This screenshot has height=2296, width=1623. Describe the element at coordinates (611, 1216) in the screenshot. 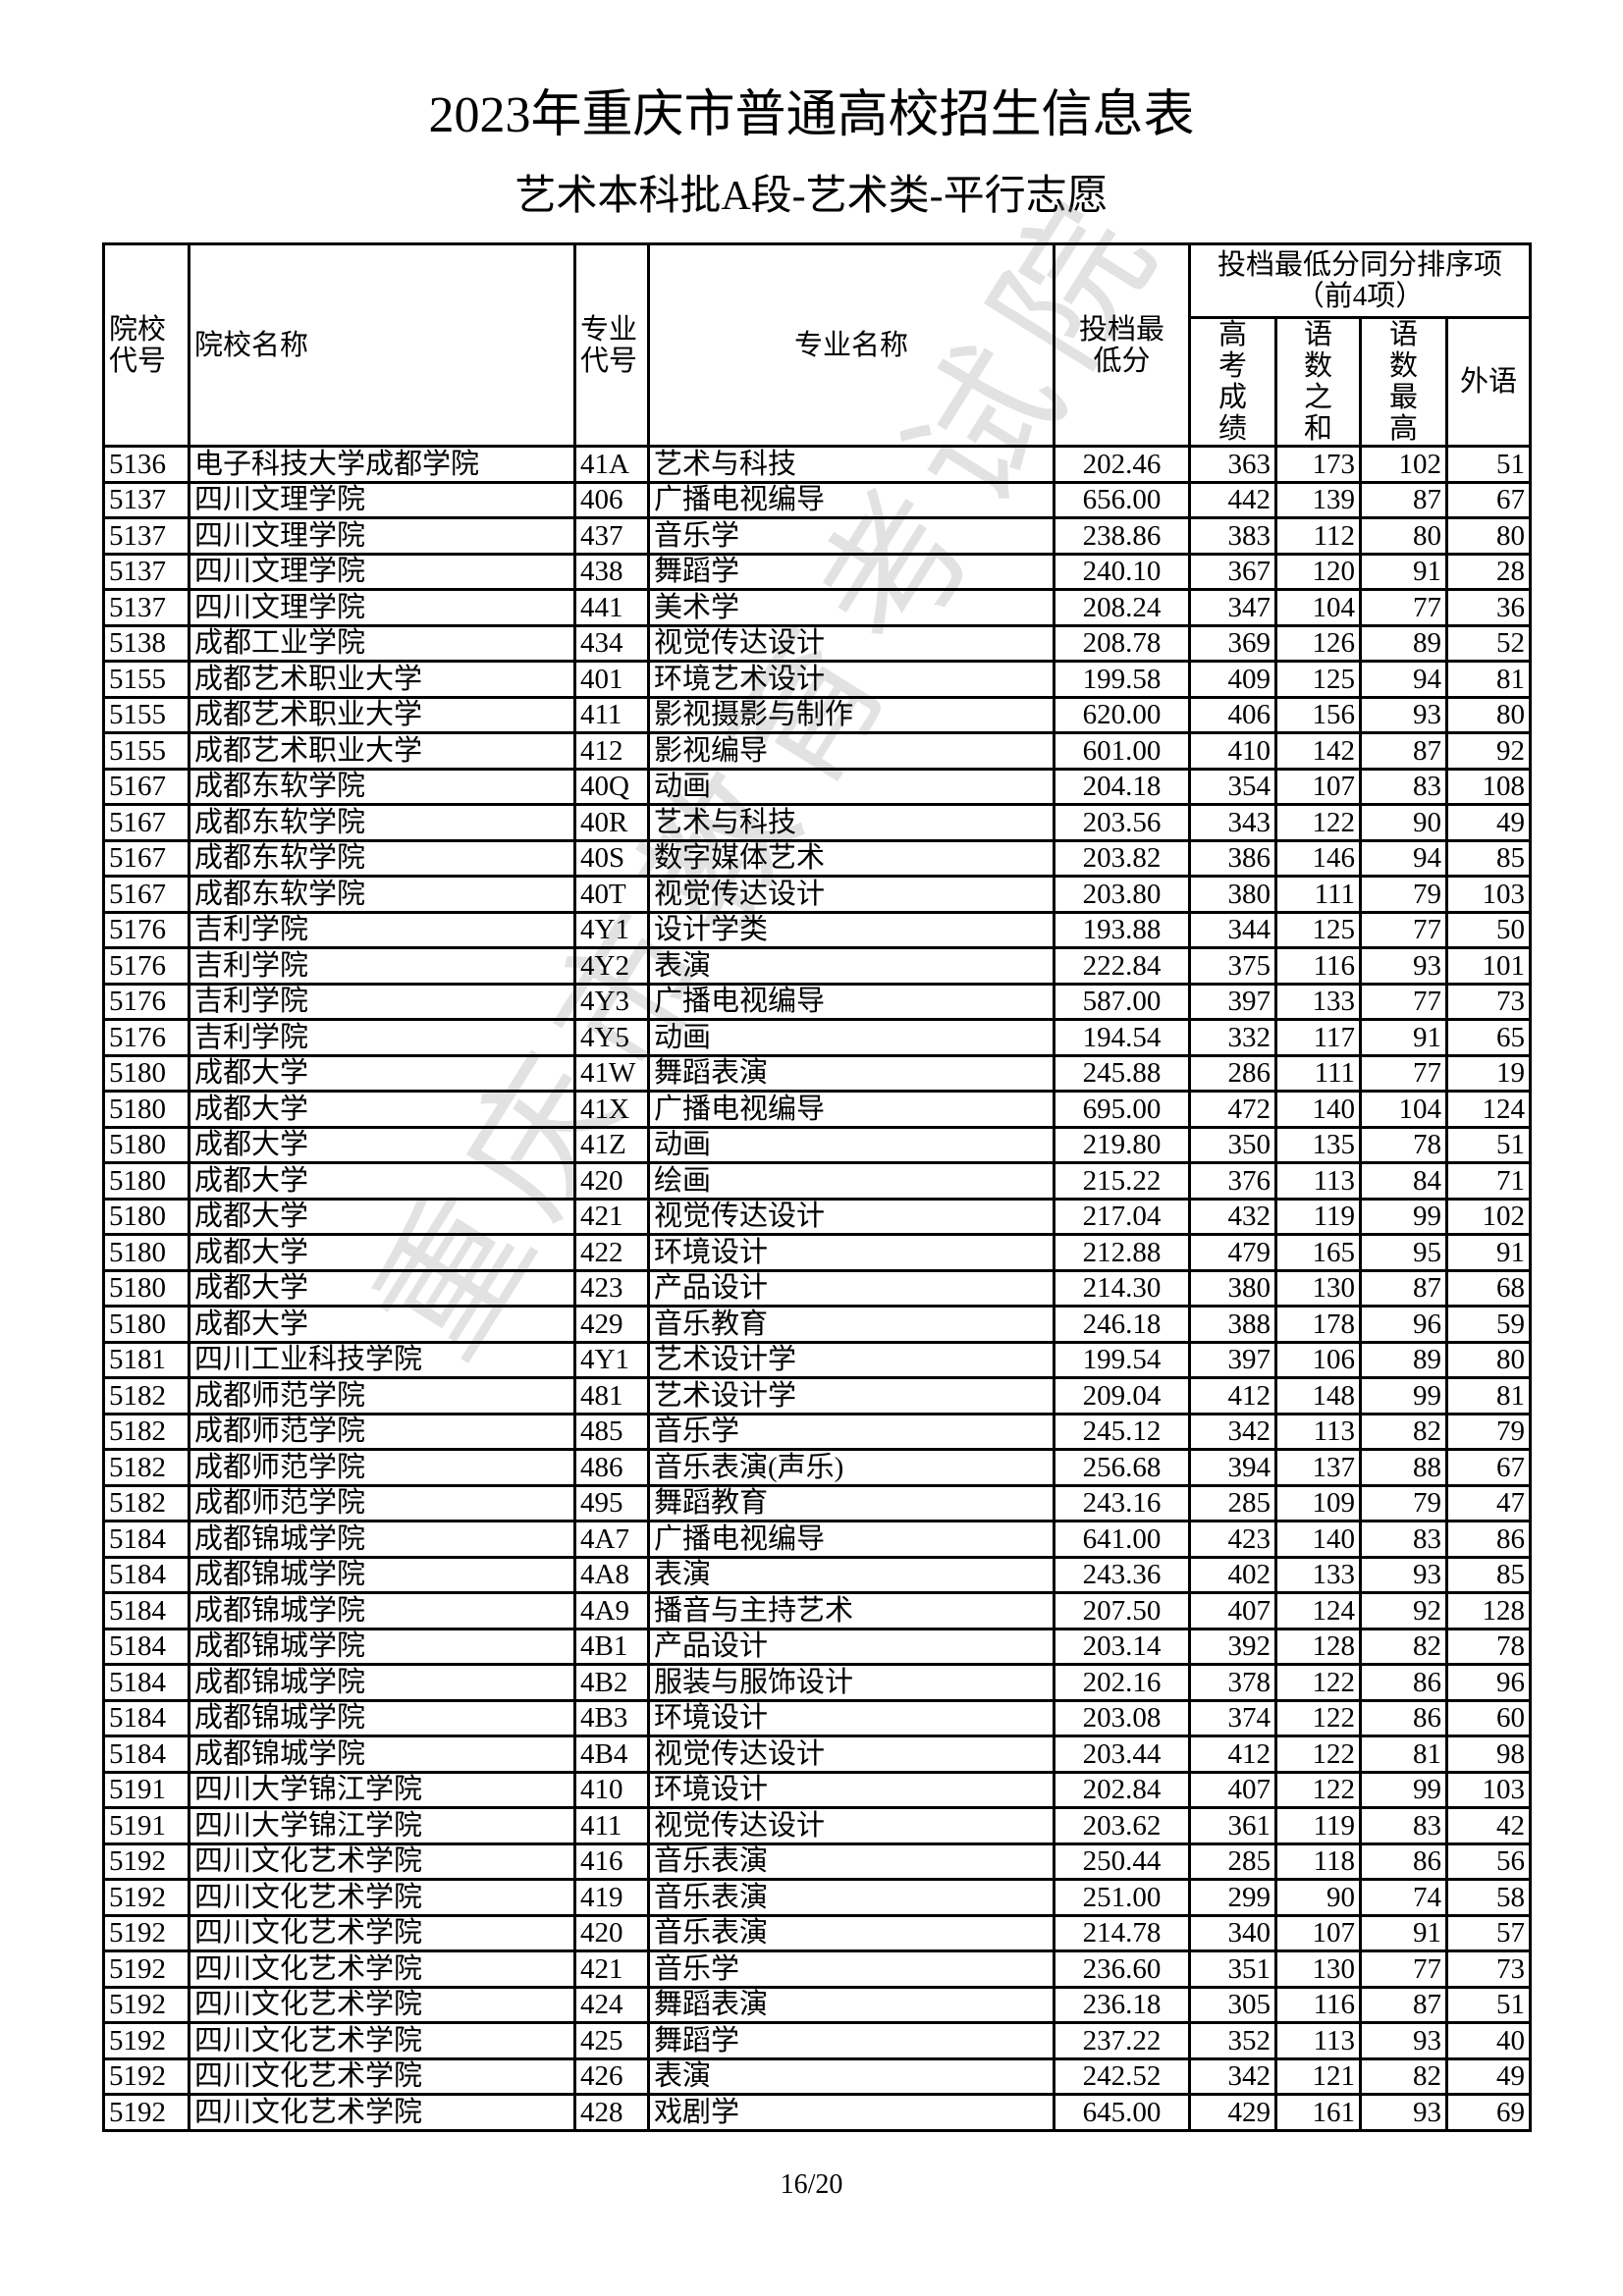

I see `cell-major-code: 421` at that location.